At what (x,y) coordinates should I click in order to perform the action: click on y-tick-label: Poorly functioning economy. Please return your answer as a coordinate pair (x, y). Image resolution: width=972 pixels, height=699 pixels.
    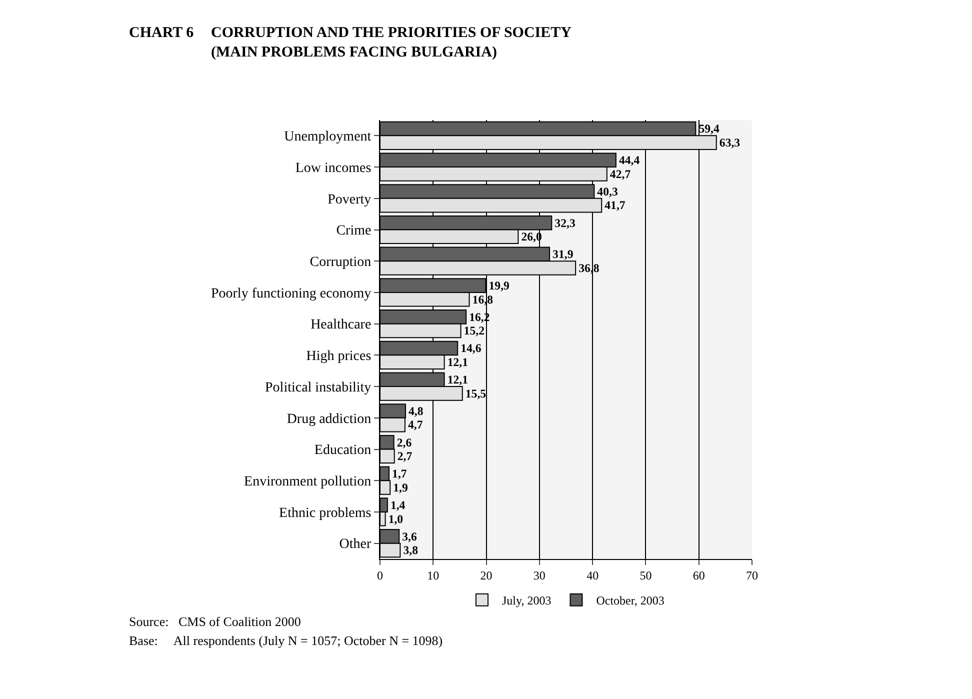
    Looking at the image, I should click on (291, 294).